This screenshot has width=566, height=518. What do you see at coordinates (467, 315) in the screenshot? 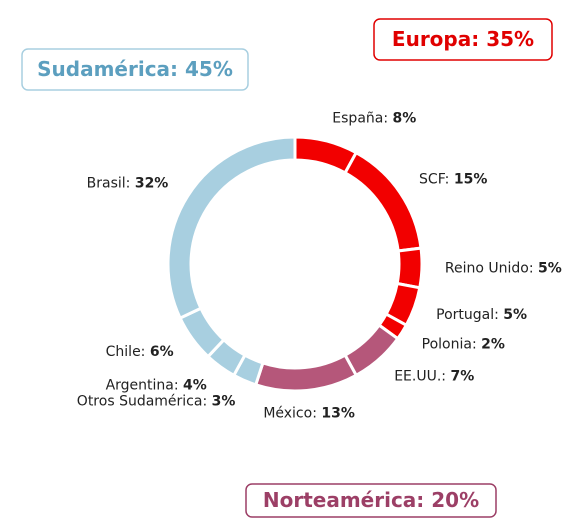
I see `slice-name: Portugal:` at bounding box center [467, 315].